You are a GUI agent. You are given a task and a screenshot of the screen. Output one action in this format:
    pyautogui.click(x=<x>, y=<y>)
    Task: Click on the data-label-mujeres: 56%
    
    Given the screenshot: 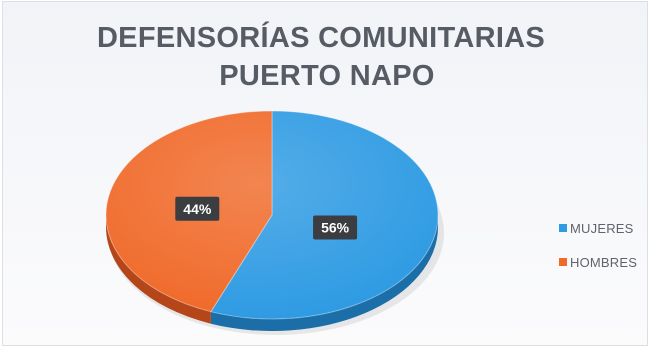 What is the action you would take?
    pyautogui.click(x=335, y=227)
    